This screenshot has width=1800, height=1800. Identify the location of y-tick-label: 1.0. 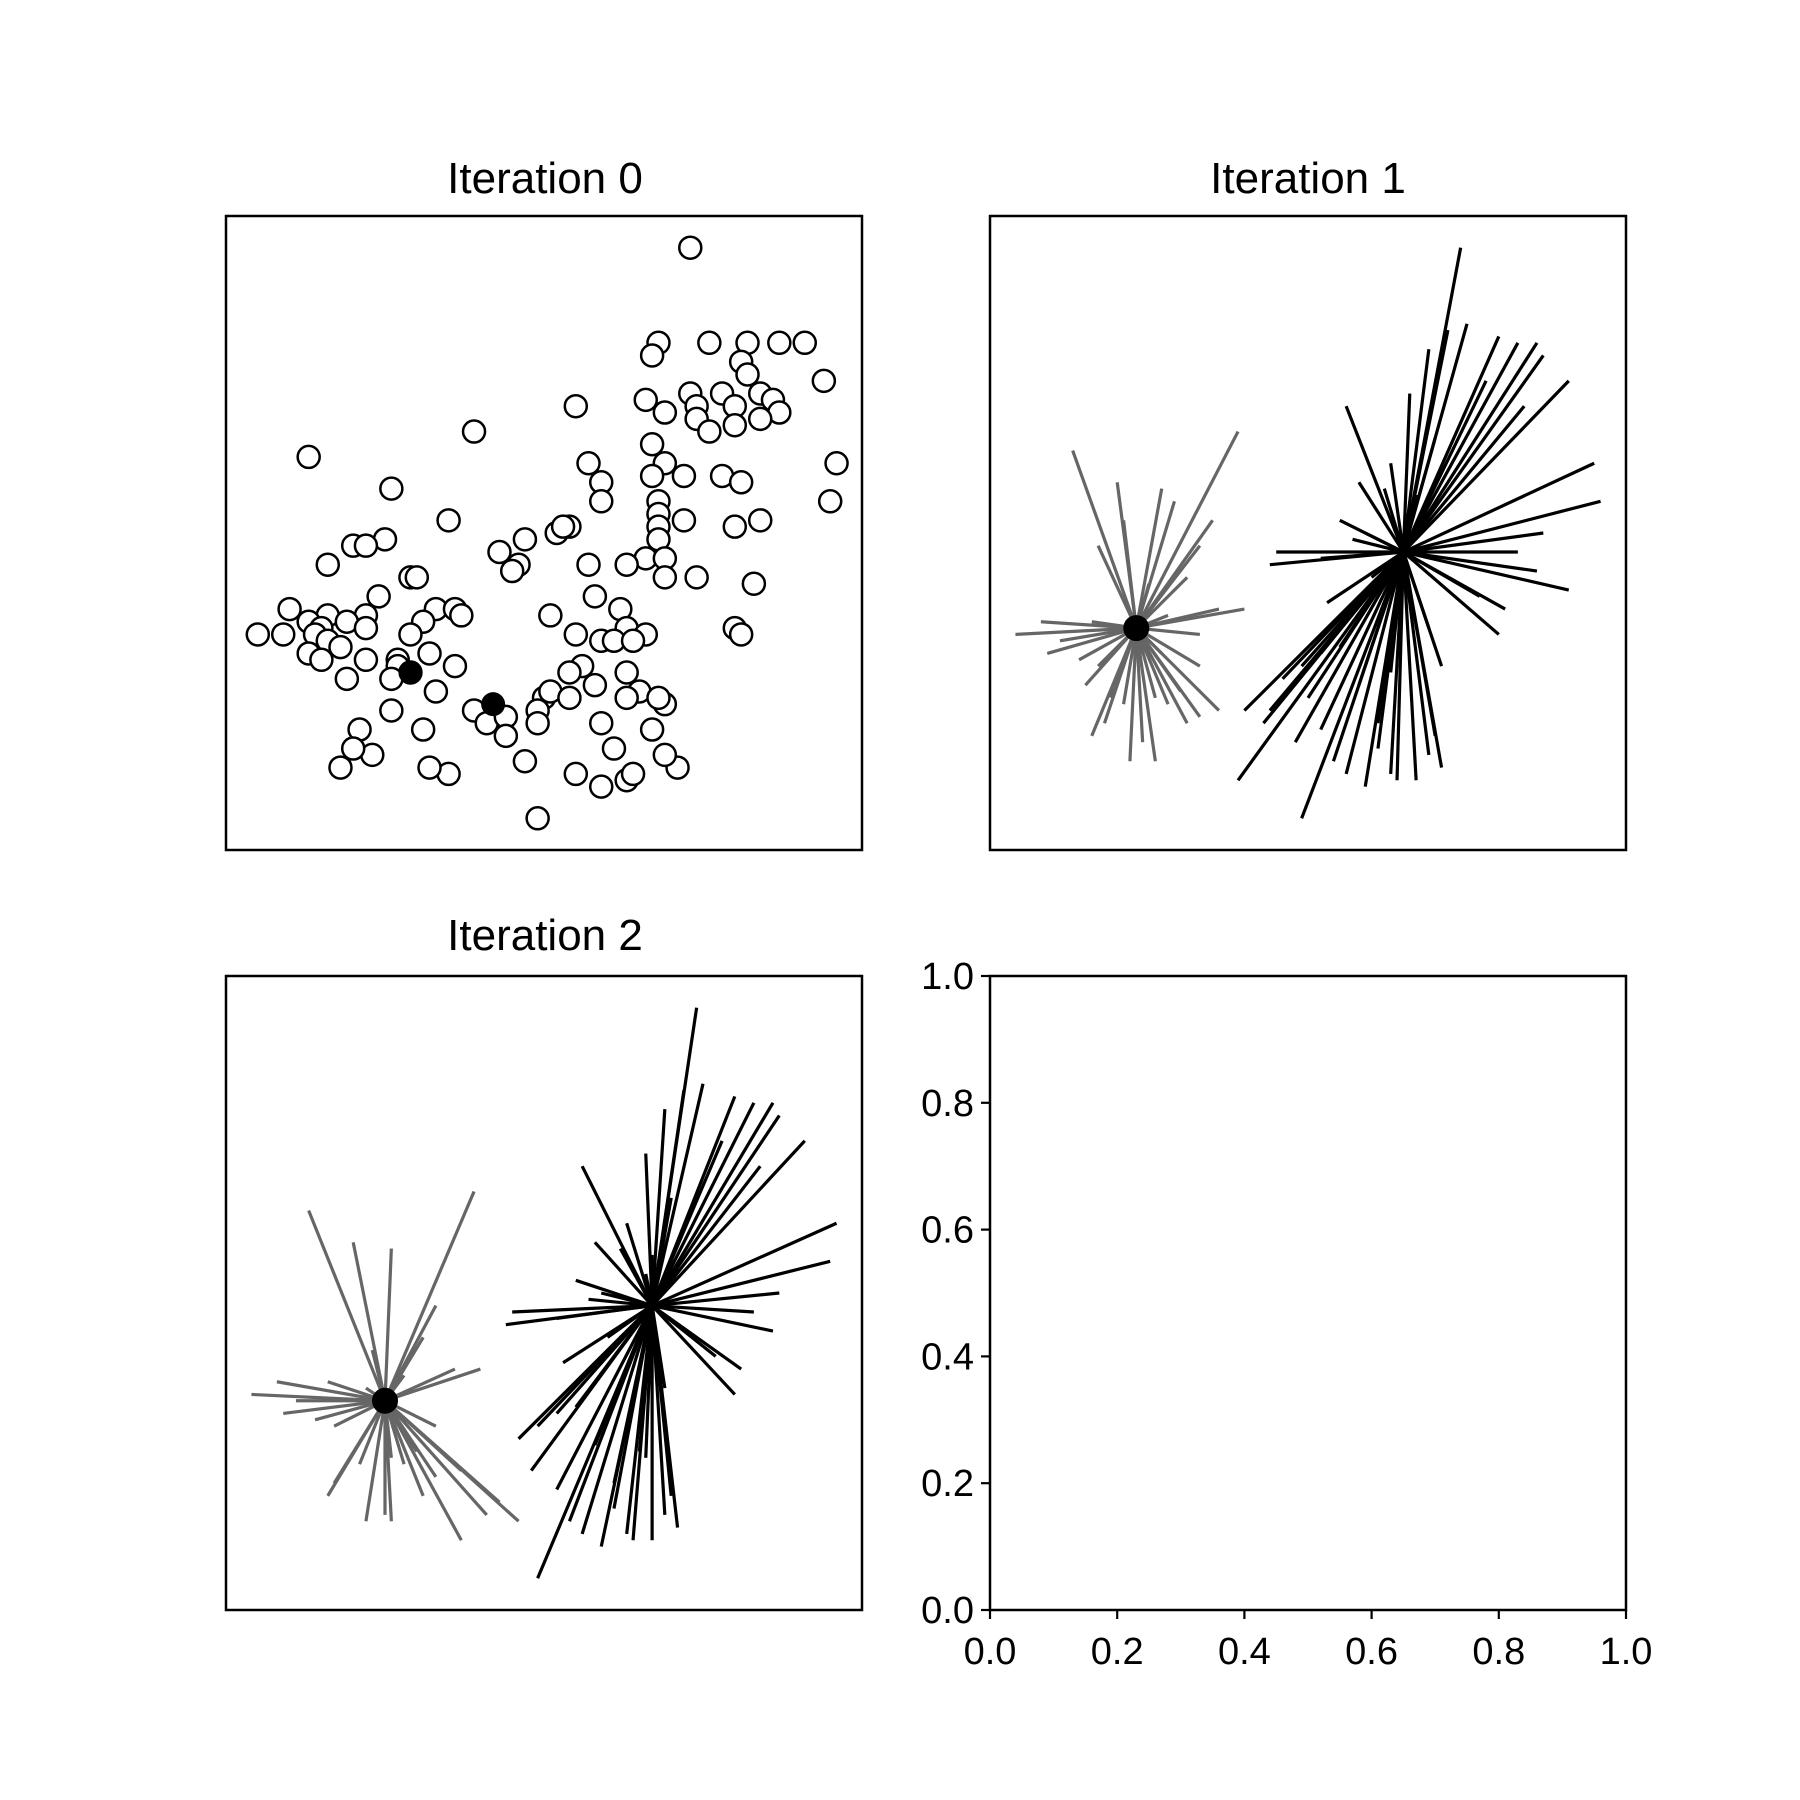
(947, 977).